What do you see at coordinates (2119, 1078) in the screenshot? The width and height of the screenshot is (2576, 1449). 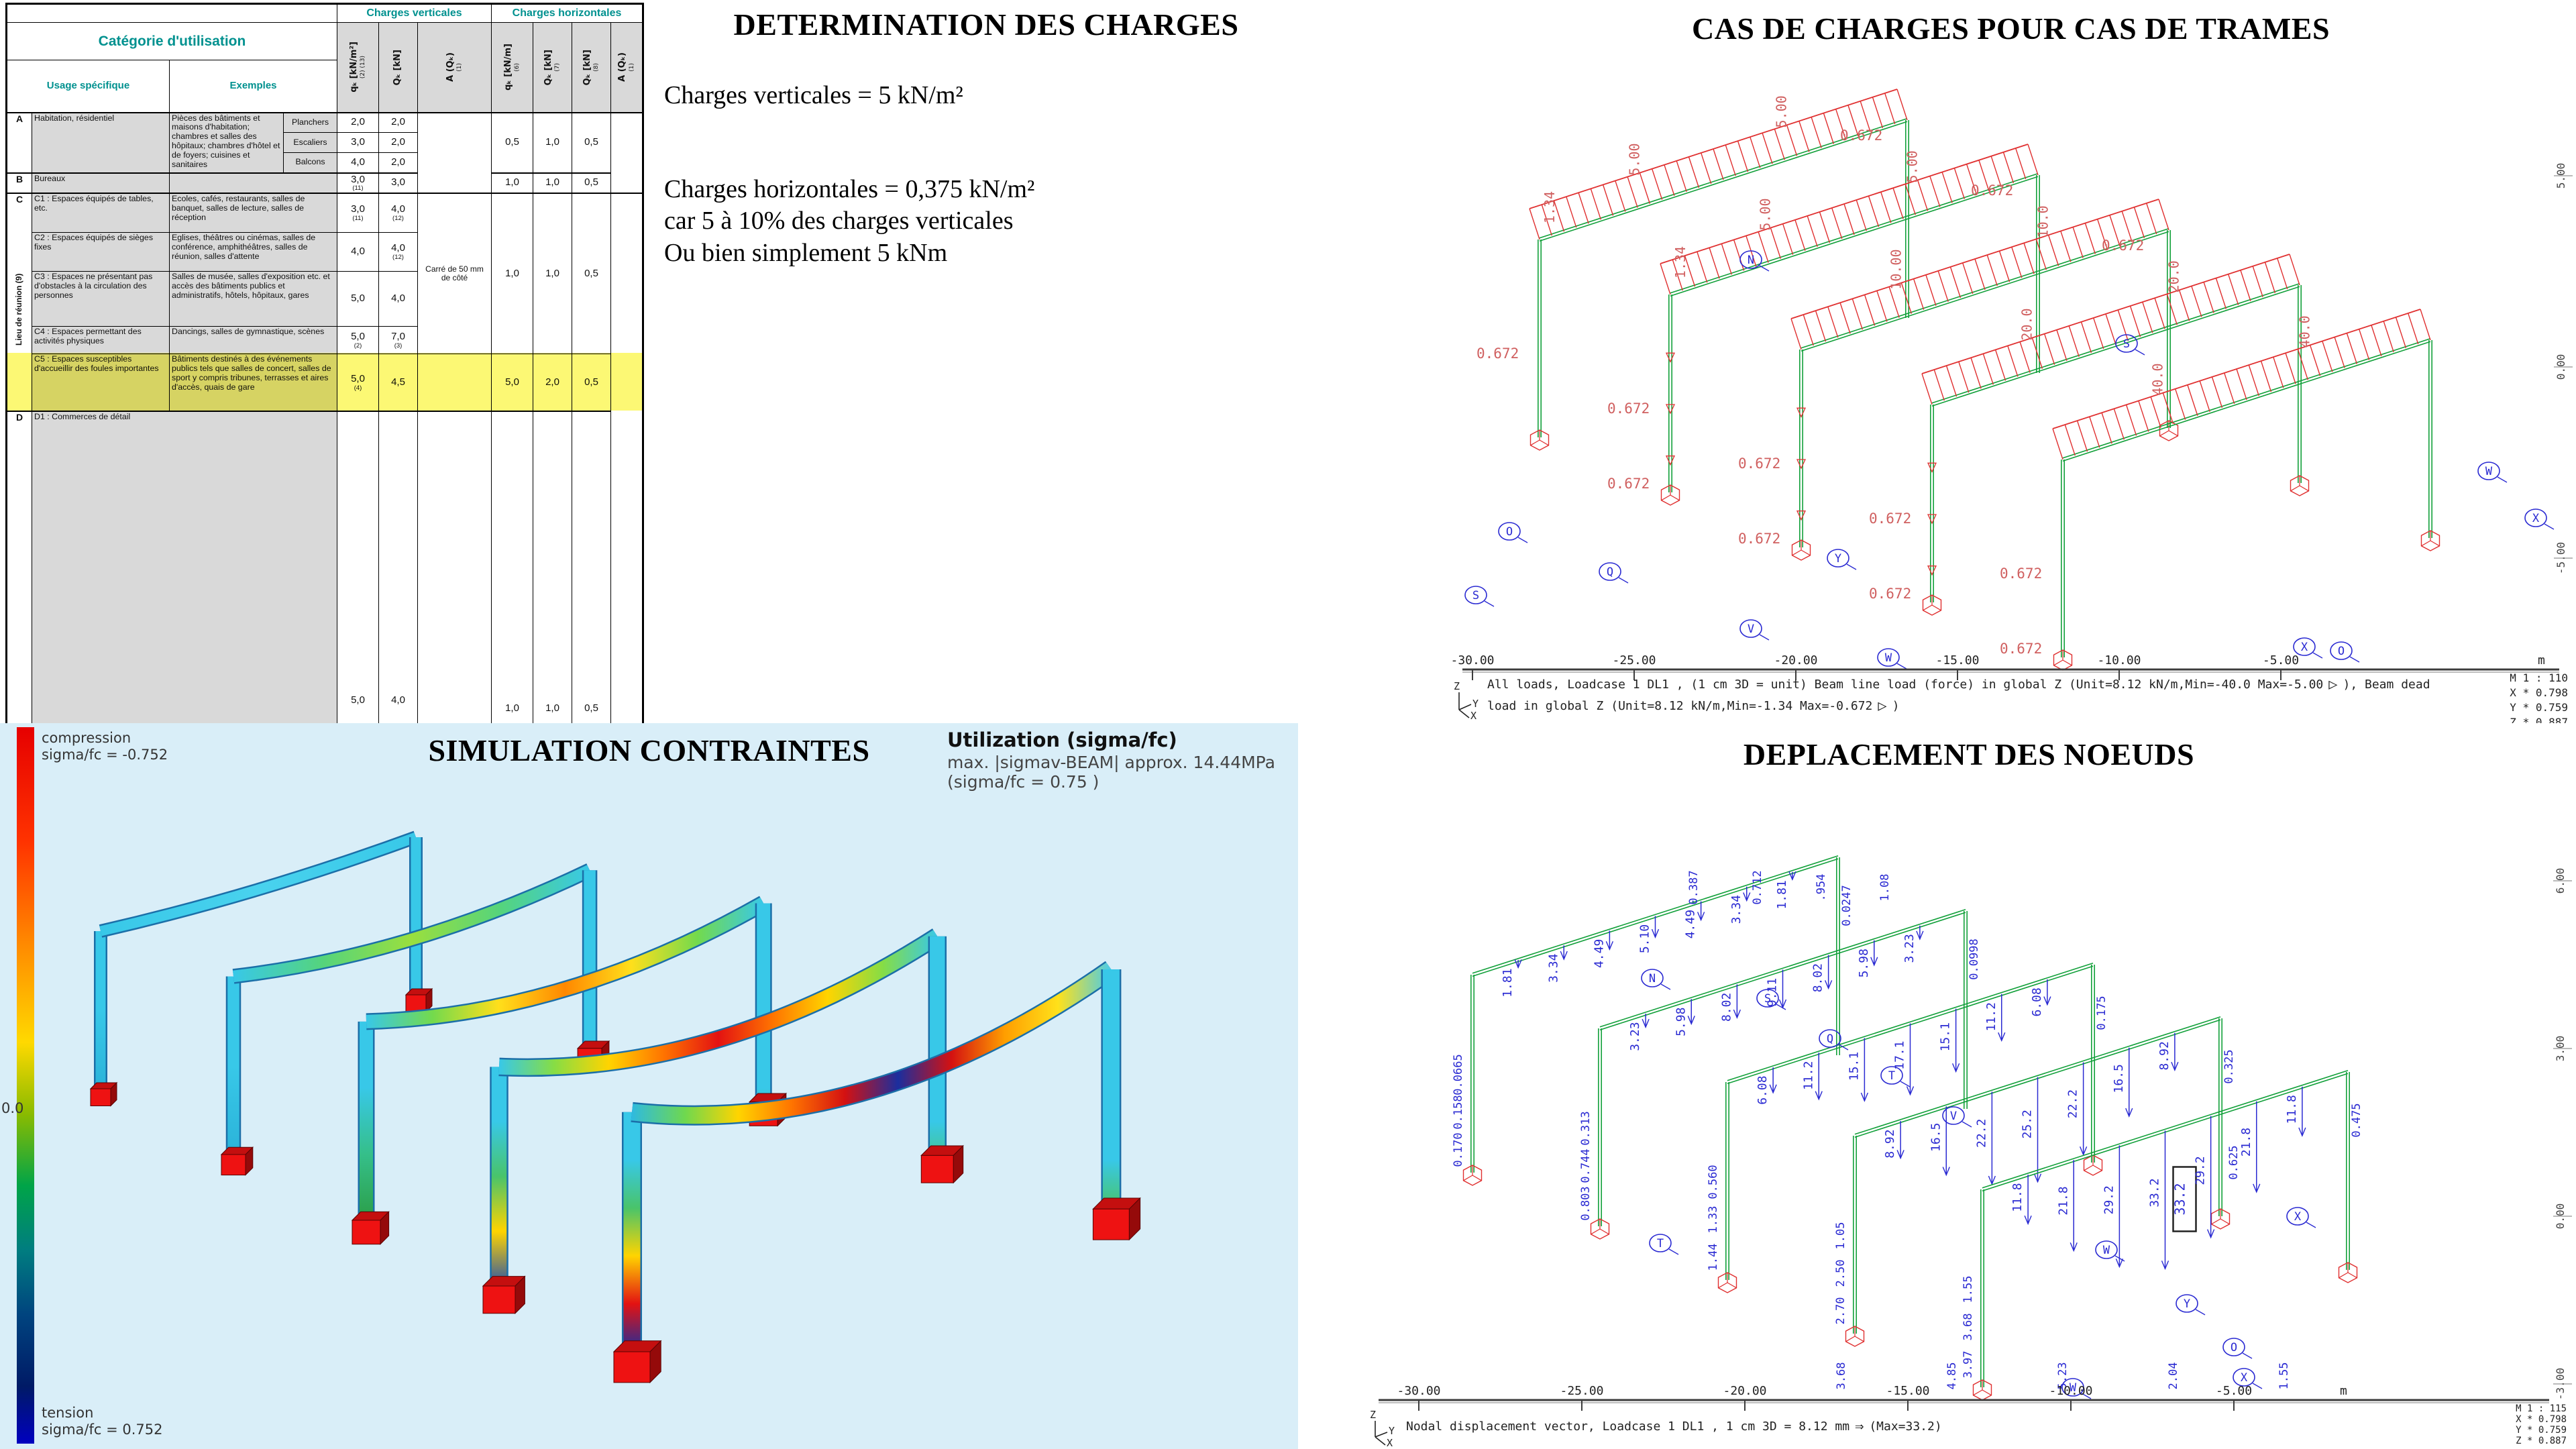 I see `rotated-label: 16.5` at bounding box center [2119, 1078].